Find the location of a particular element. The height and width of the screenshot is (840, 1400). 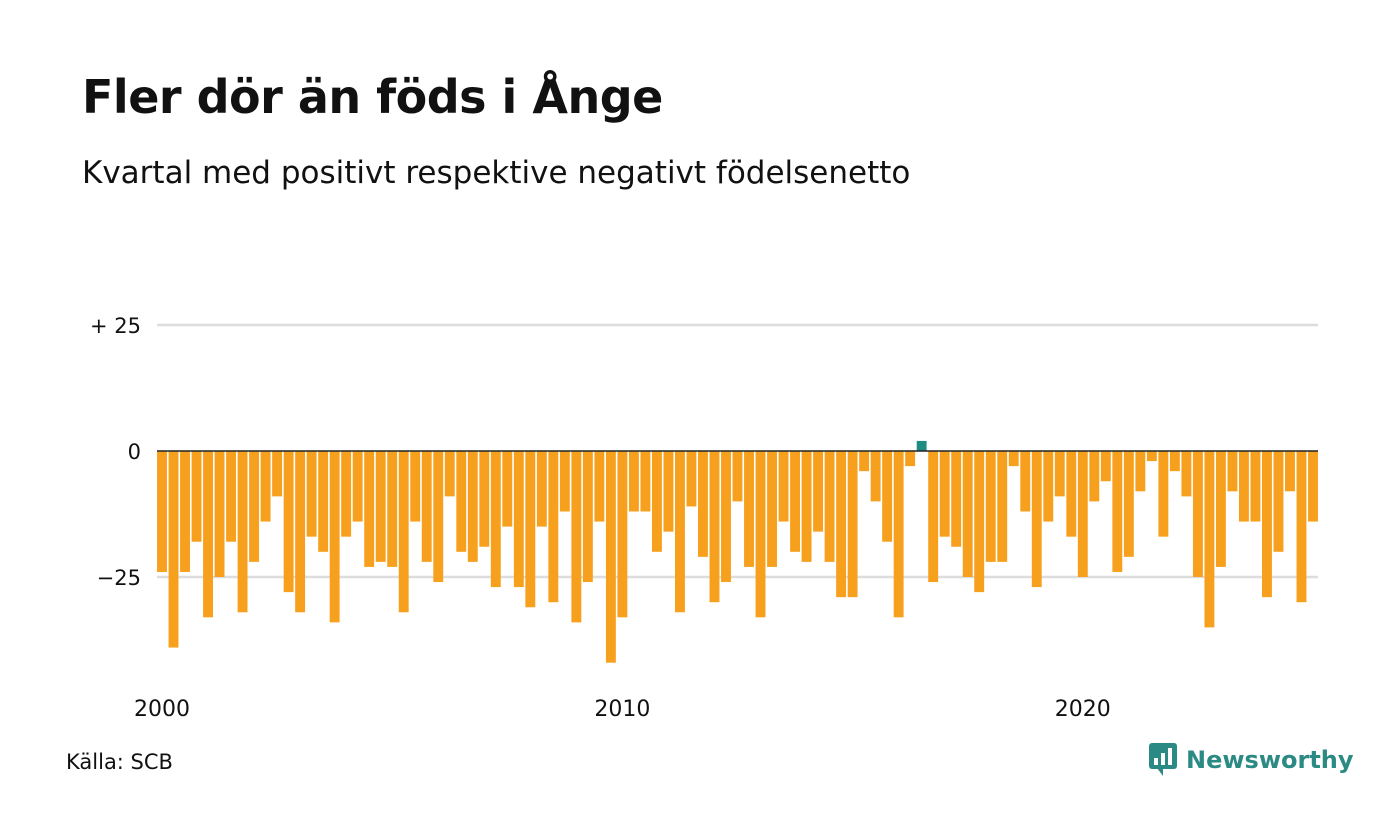

bar-chart-speech-bubble-icon is located at coordinates (1163, 759).